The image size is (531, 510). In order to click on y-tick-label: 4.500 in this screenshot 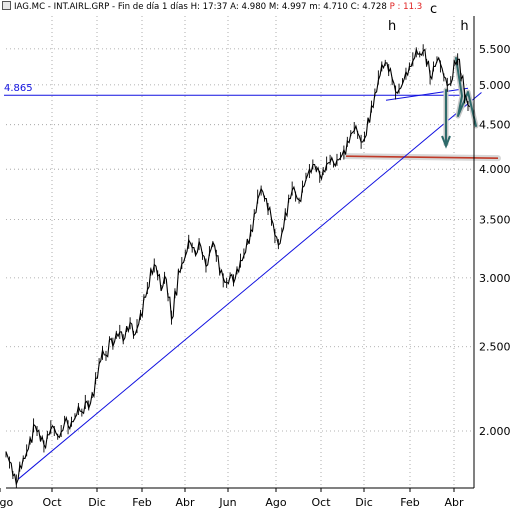, I will do `click(495, 125)`.